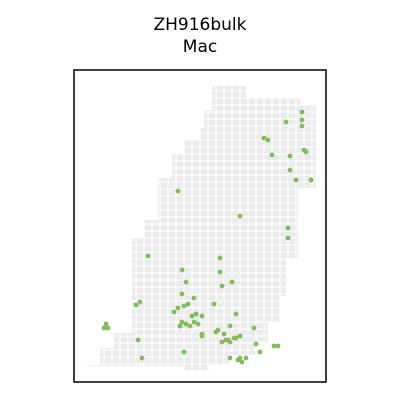  I want to click on chart-subtitle: Mac, so click(200, 47).